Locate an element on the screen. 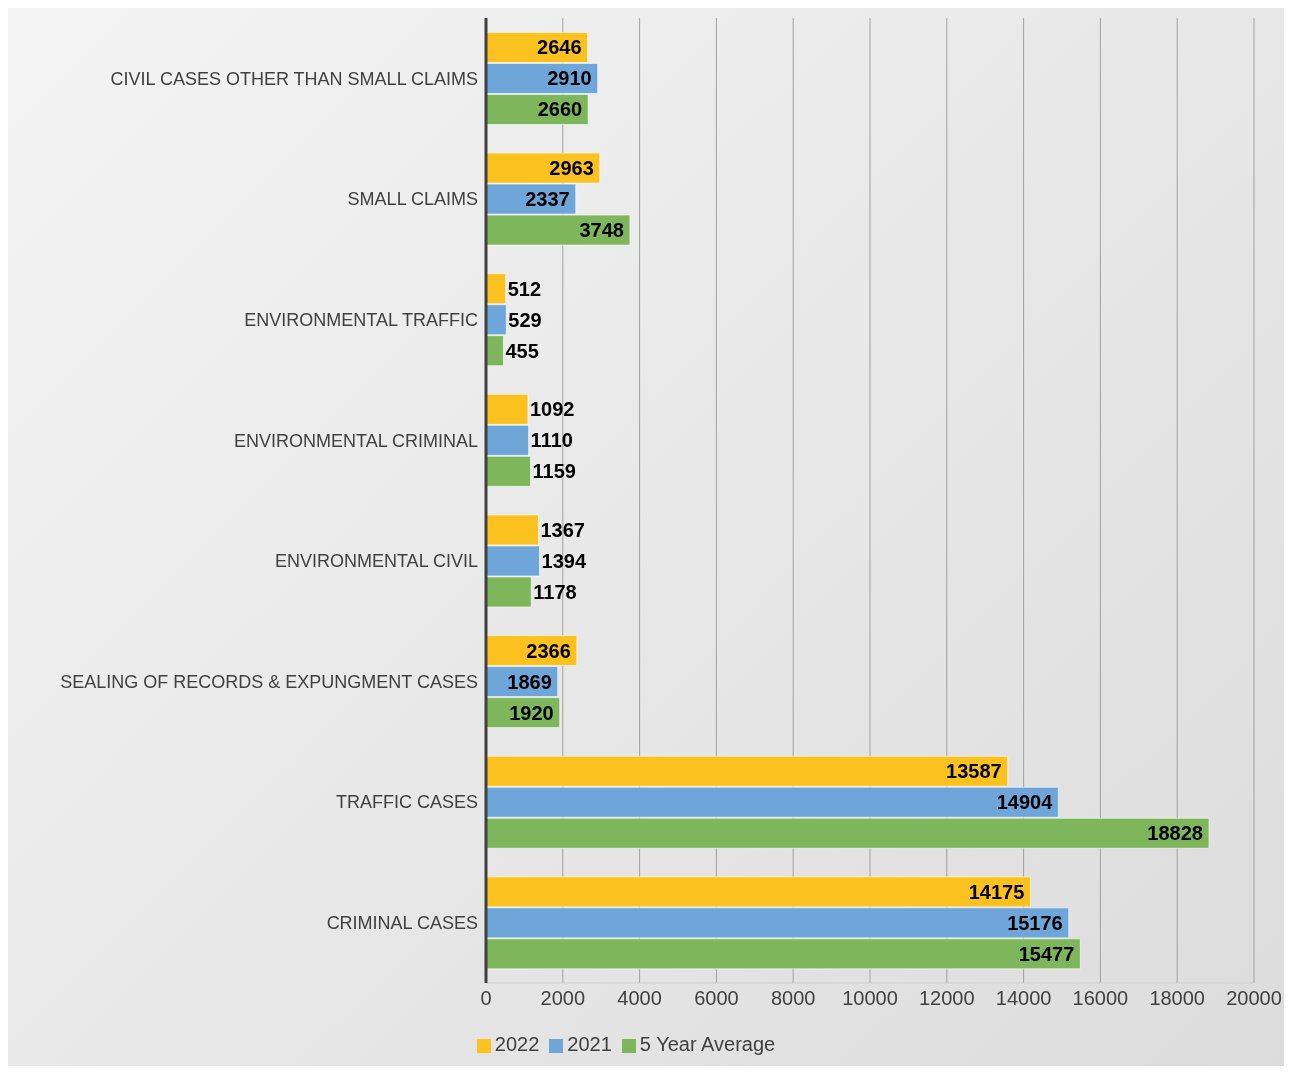 This screenshot has height=1074, width=1292. y-tick-label: ENVIRONMENTAL CIVIL is located at coordinates (376, 561).